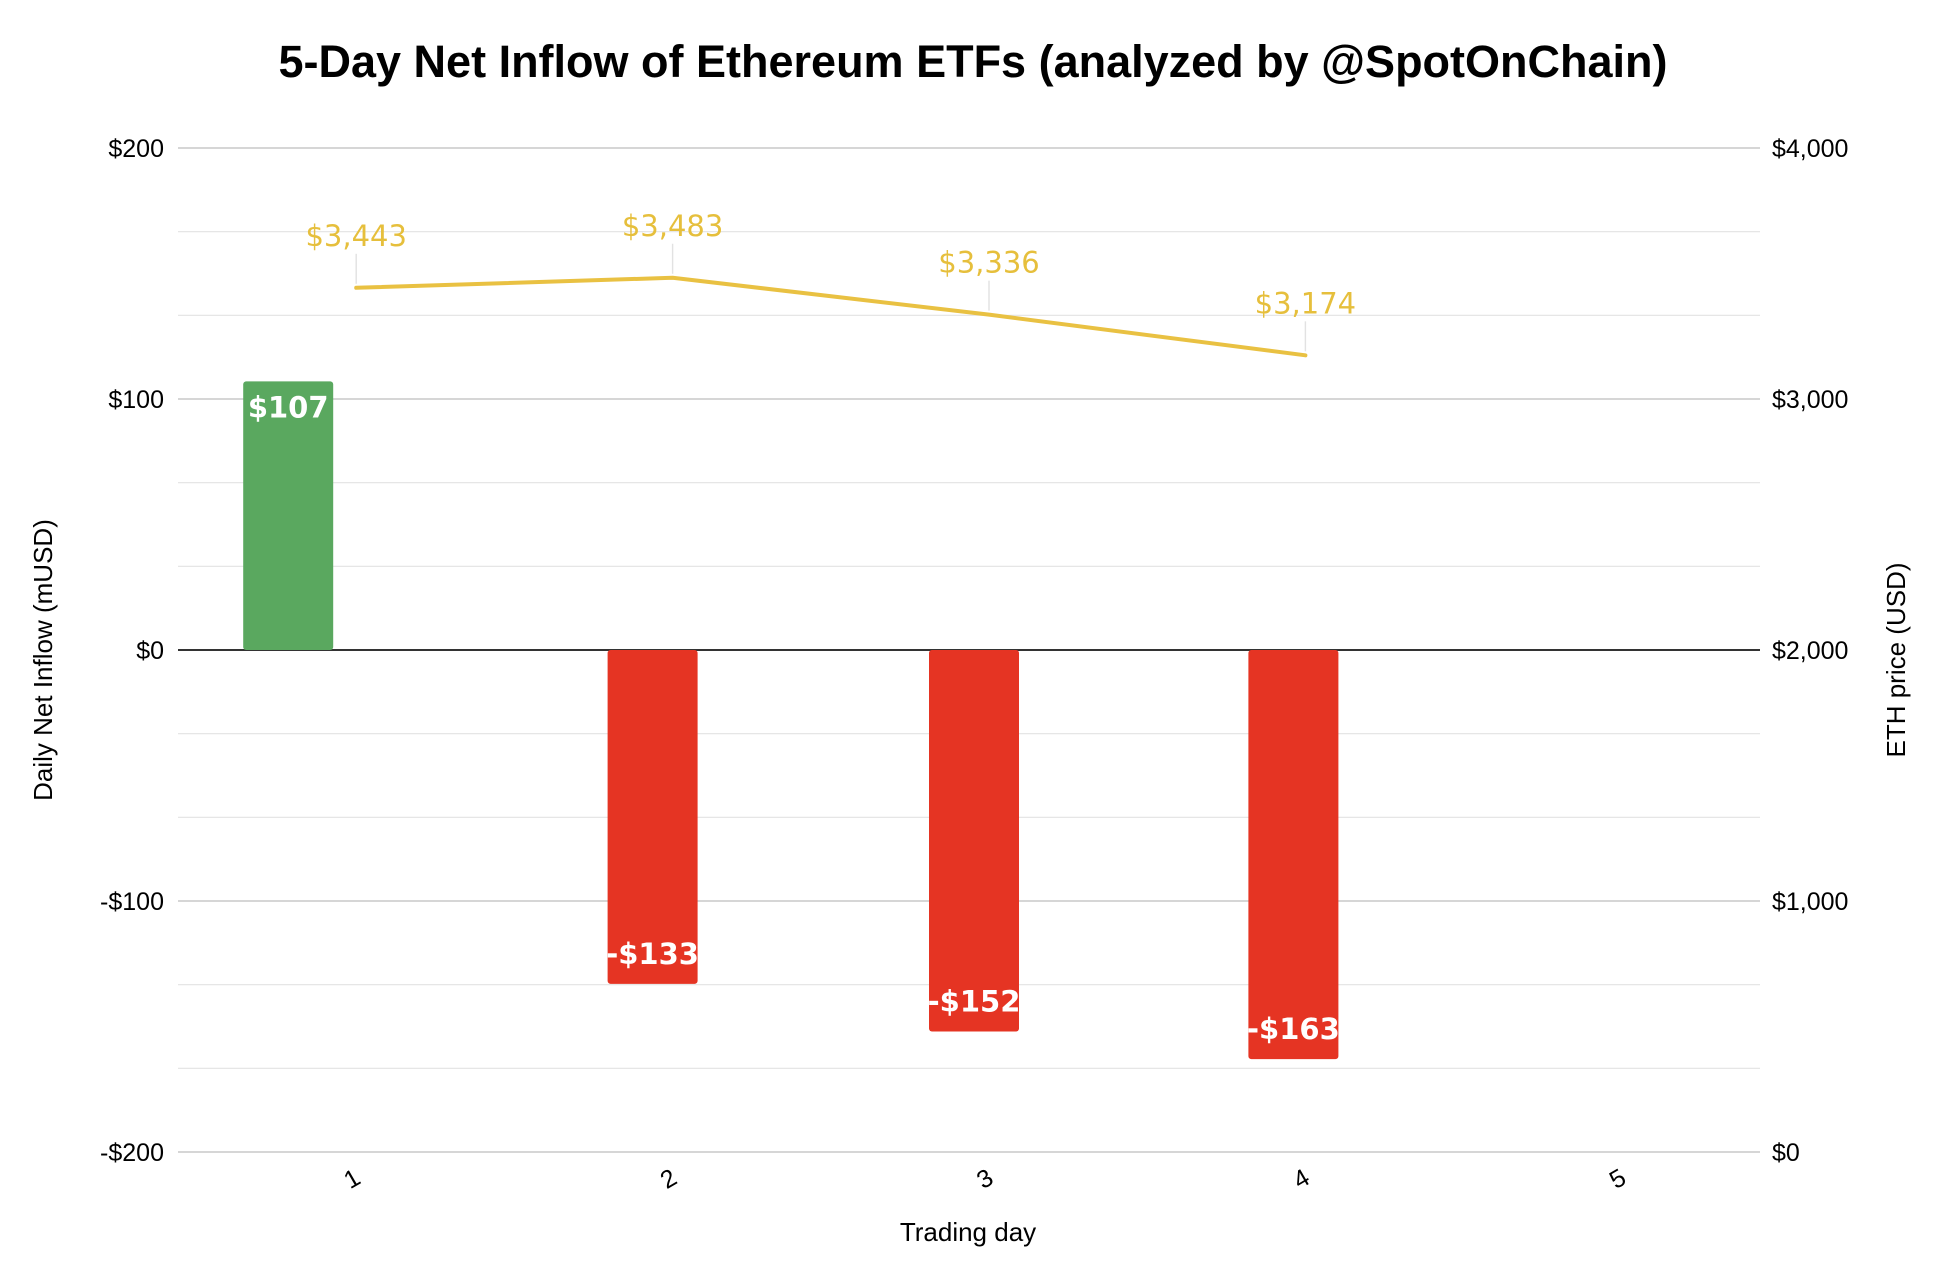 The width and height of the screenshot is (1946, 1272). I want to click on right-tick-label: $4,000, so click(1810, 149).